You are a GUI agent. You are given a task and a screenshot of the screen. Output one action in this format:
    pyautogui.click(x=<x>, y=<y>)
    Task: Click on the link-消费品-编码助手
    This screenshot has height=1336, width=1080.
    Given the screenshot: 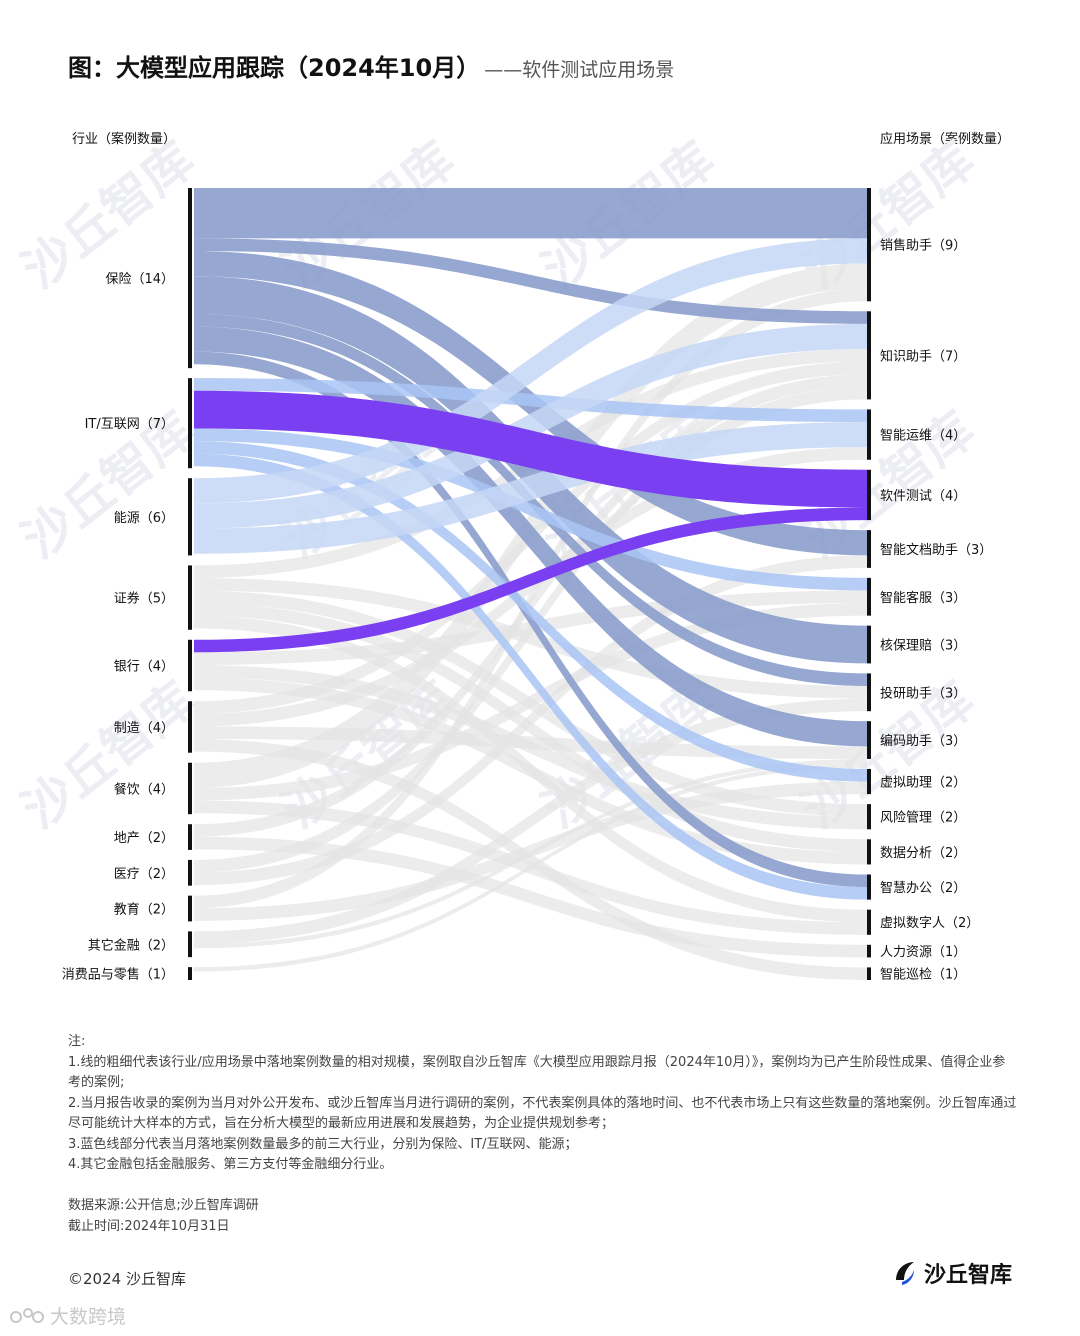 What is the action you would take?
    pyautogui.click(x=530, y=867)
    